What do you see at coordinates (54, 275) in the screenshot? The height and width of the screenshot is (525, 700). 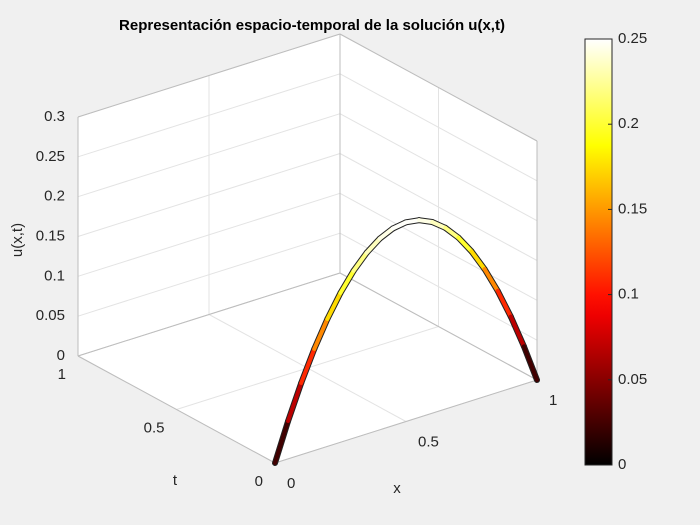 I see `z-tick-label: 0.1` at bounding box center [54, 275].